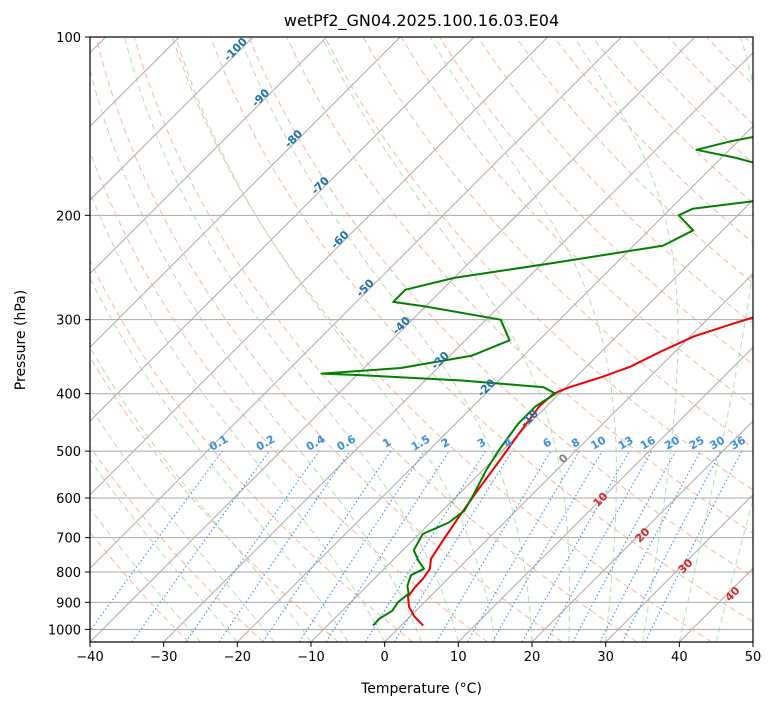 The image size is (775, 708). What do you see at coordinates (445, 443) in the screenshot?
I see `mixing-ratio-label: 2` at bounding box center [445, 443].